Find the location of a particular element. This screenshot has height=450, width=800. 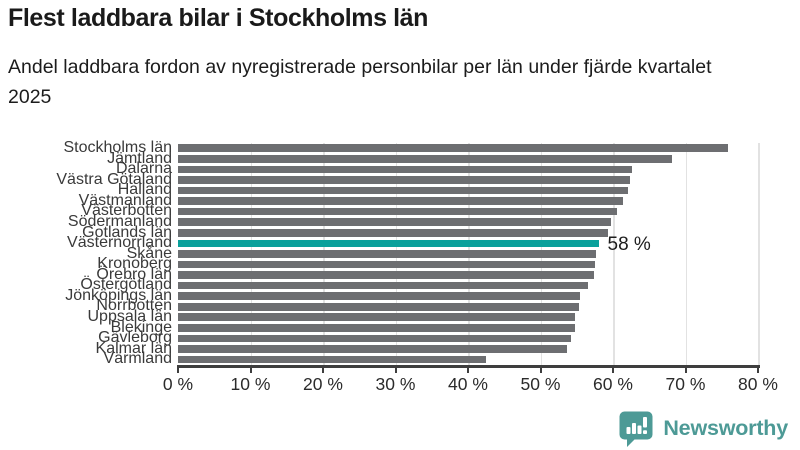

bar-row: Örebro län is located at coordinates (400, 274).